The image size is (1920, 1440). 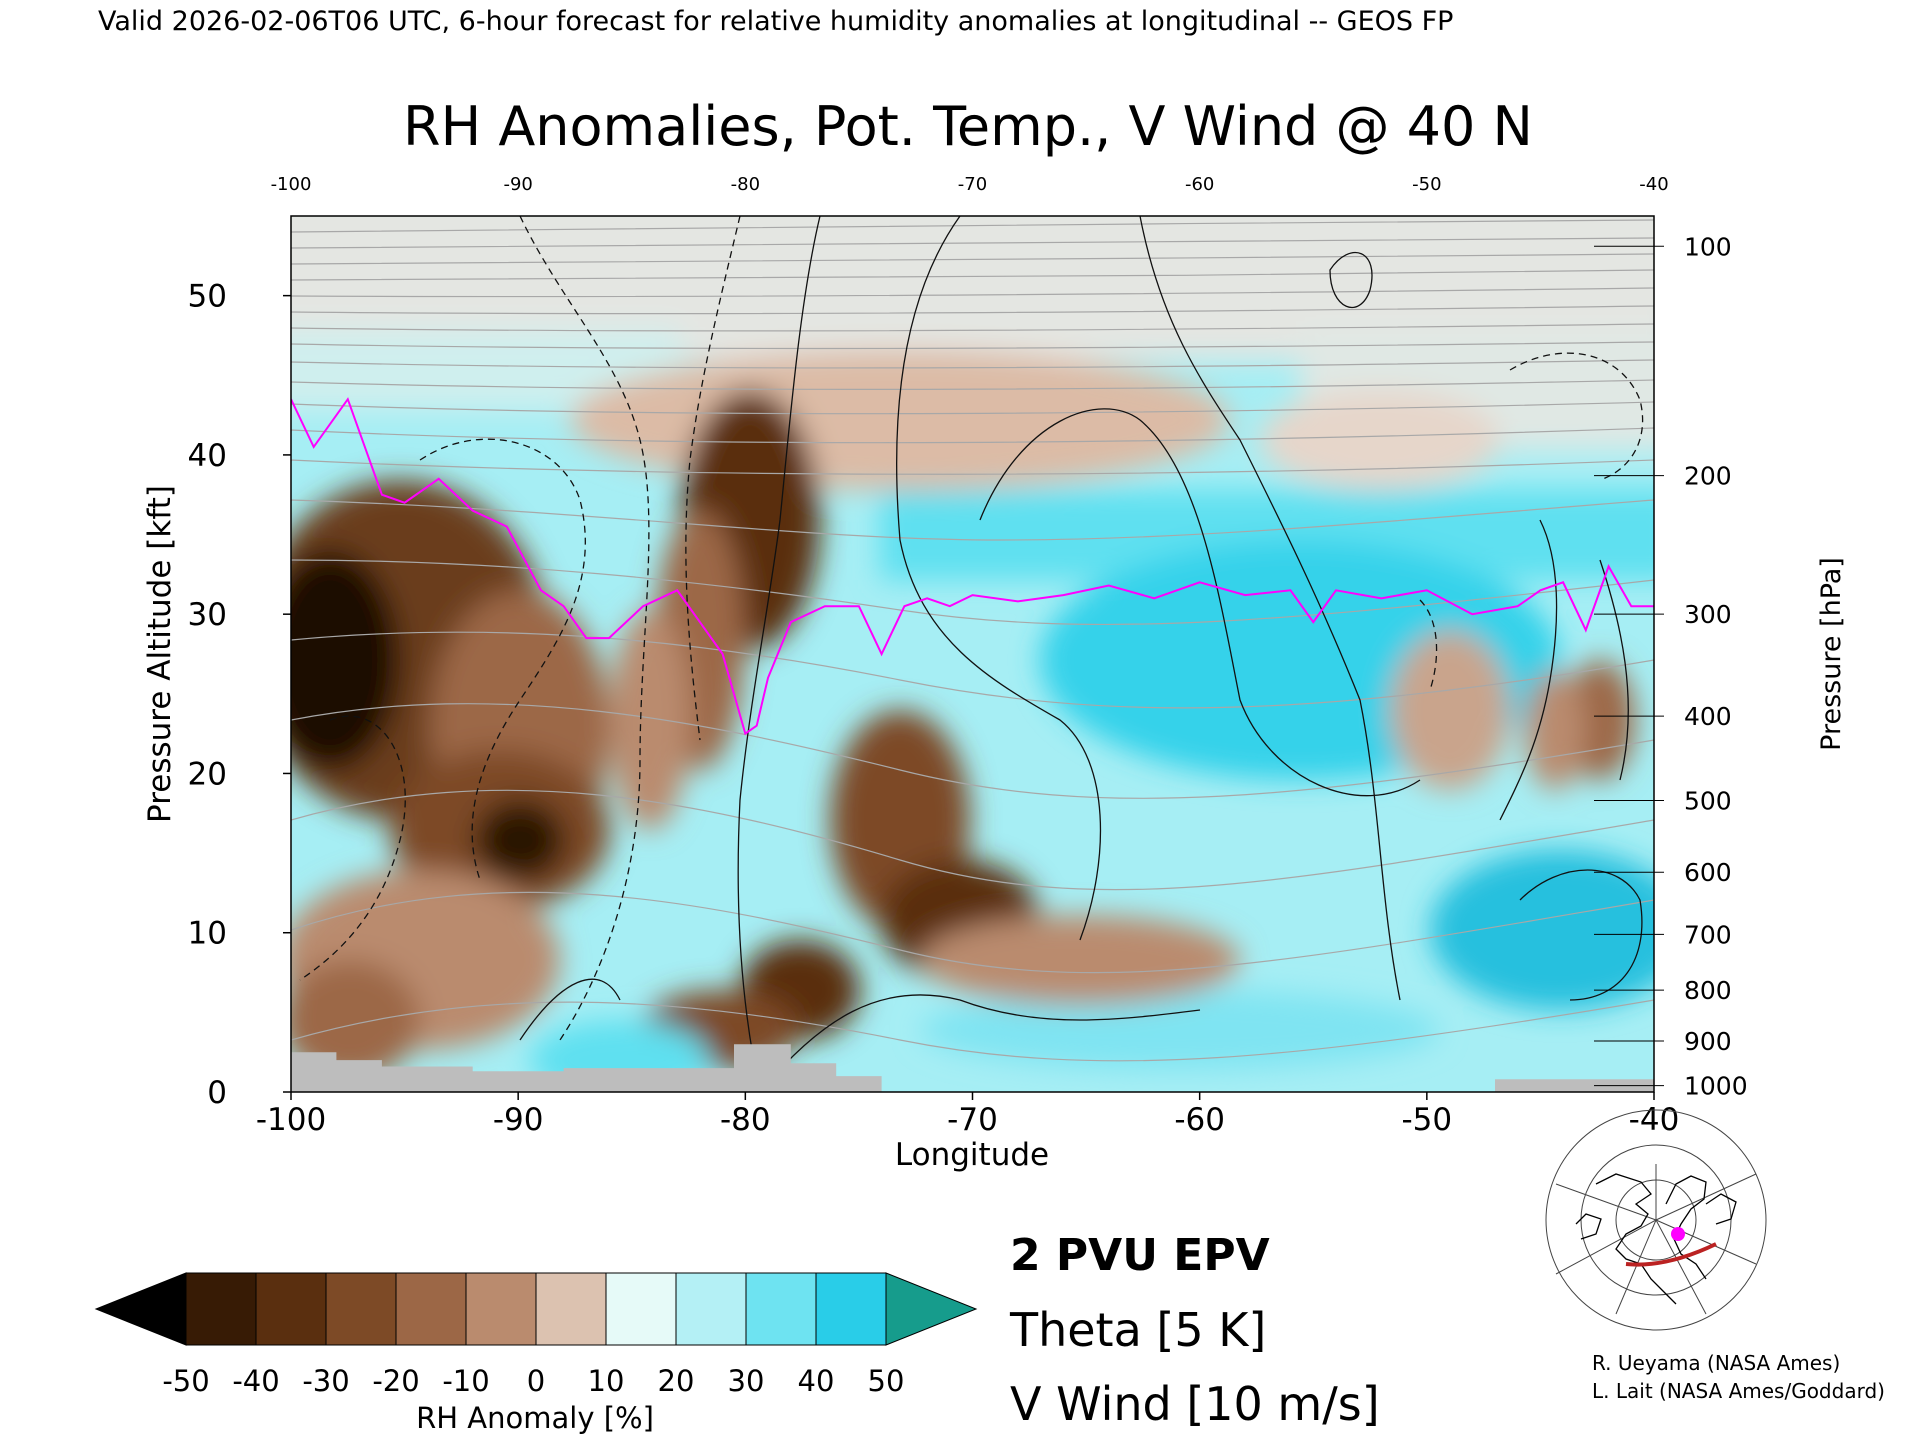 I want to click on y-tick-label: 40, so click(x=207, y=456).